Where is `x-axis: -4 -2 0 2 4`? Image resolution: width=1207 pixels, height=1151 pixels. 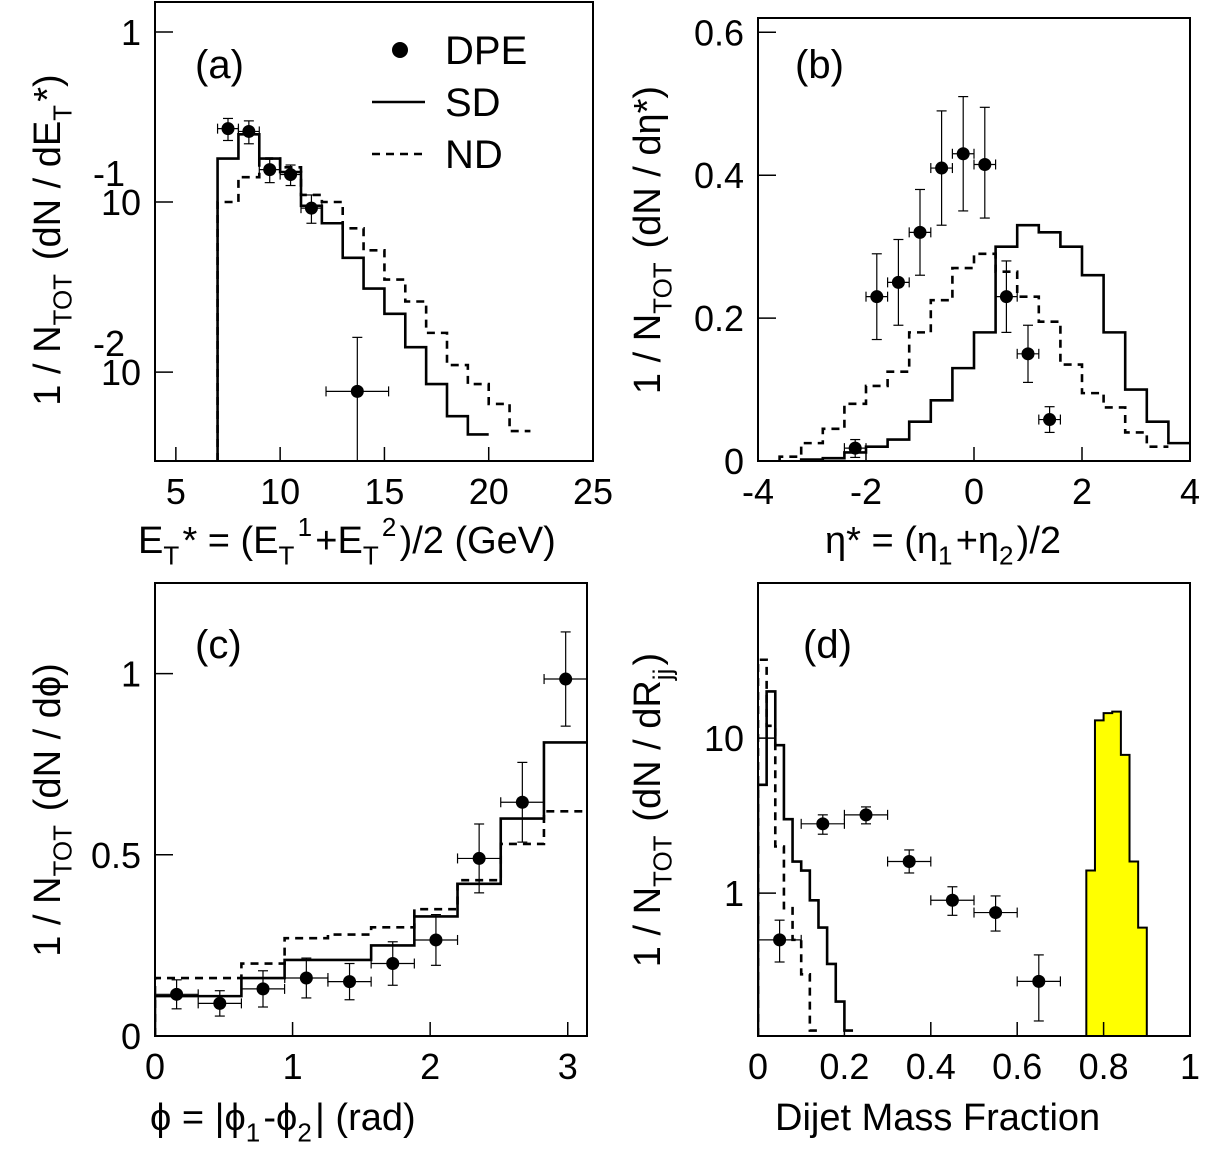 x-axis: -4 -2 0 2 4 is located at coordinates (971, 479).